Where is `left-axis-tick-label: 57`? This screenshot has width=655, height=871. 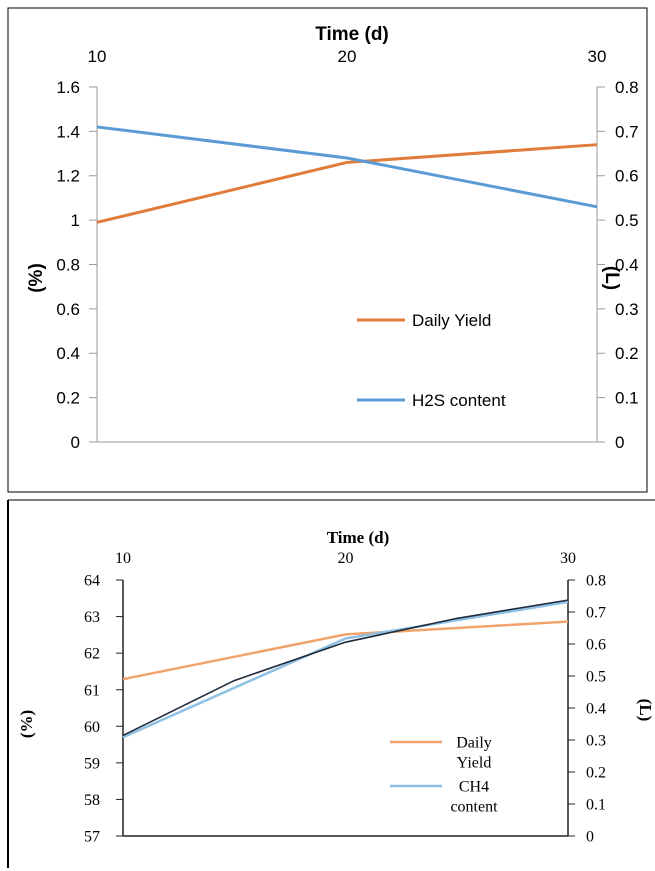 left-axis-tick-label: 57 is located at coordinates (92, 837).